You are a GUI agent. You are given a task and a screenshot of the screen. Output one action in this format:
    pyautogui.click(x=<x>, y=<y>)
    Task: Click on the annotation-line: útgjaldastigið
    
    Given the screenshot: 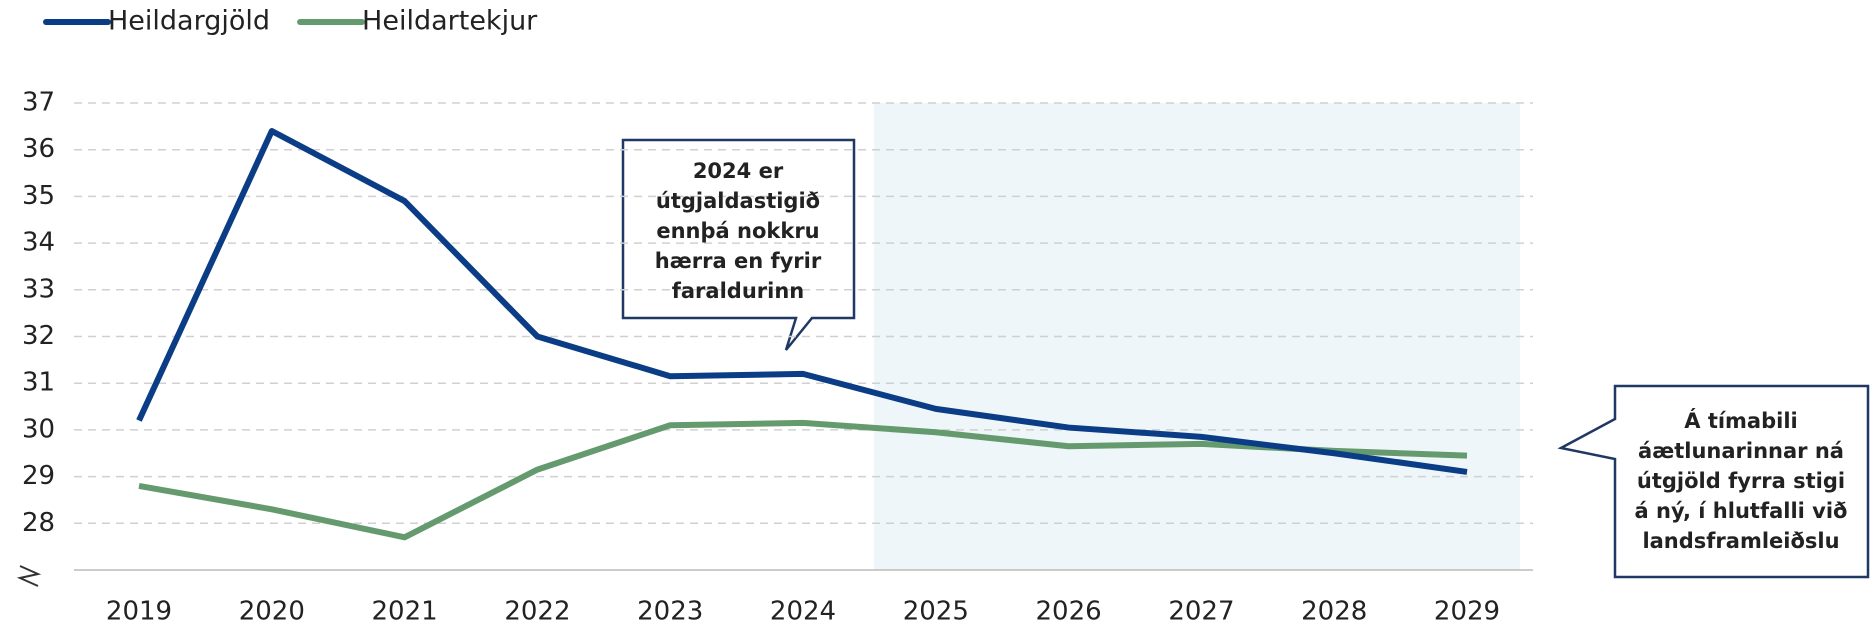 What is the action you would take?
    pyautogui.click(x=738, y=201)
    